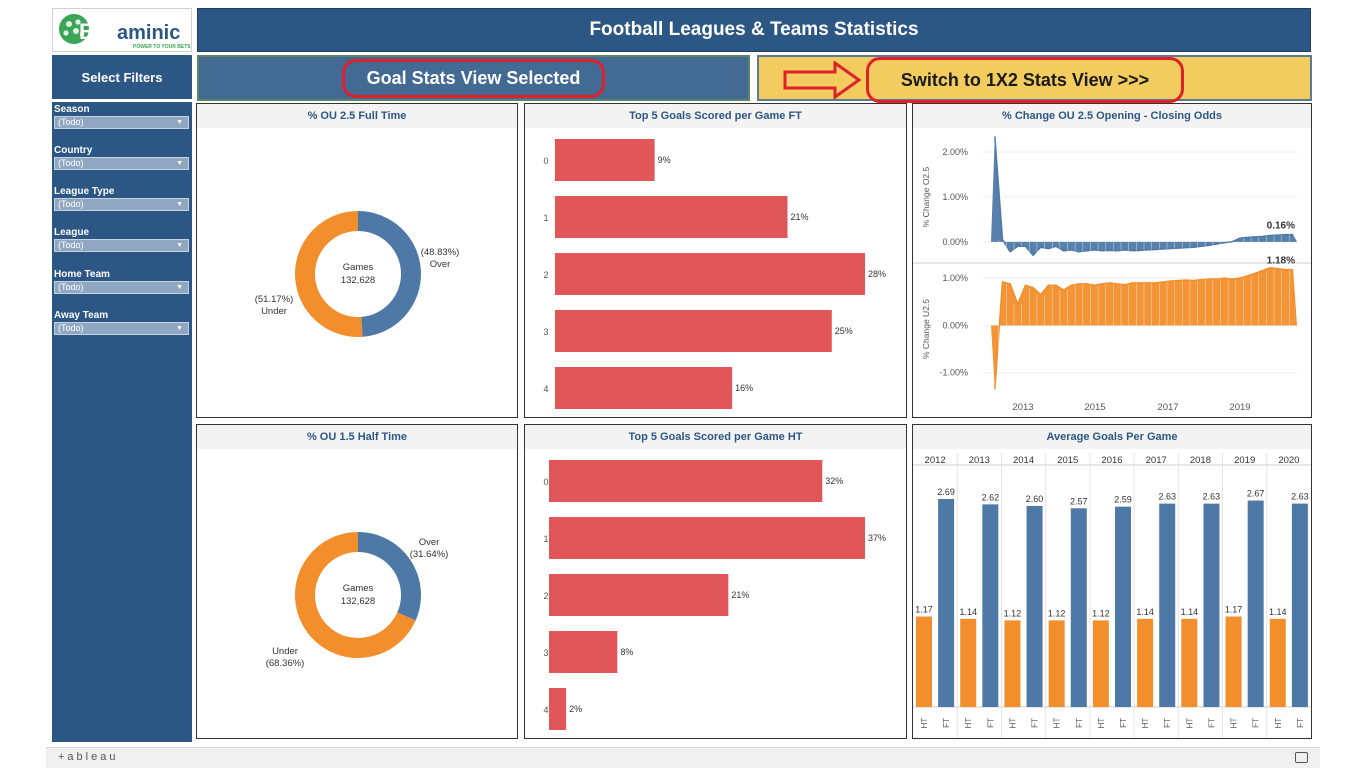 This screenshot has height=768, width=1366. I want to click on slice-label: (68.36%), so click(285, 663).